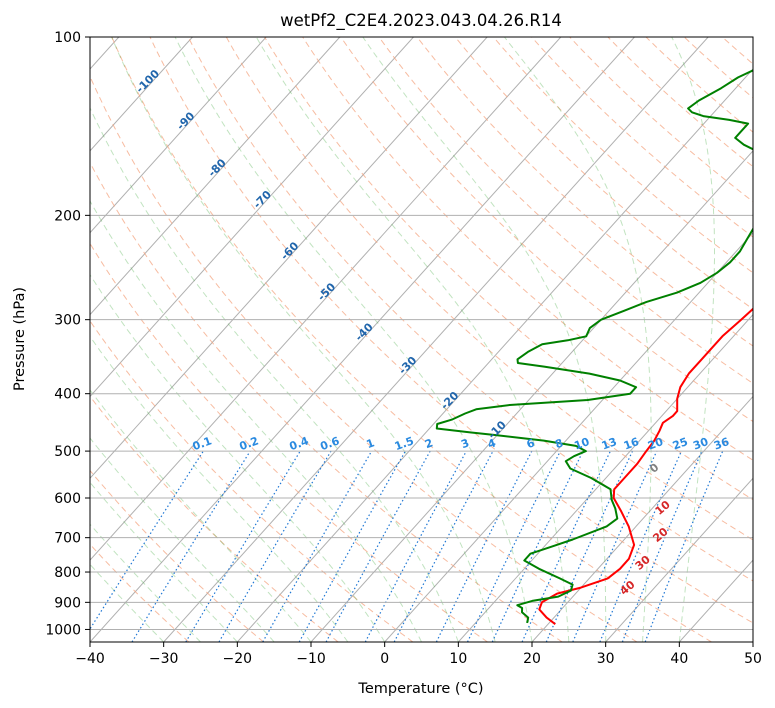 The height and width of the screenshot is (708, 775). Describe the element at coordinates (429, 443) in the screenshot. I see `mixing-ratio-label: 2` at that location.